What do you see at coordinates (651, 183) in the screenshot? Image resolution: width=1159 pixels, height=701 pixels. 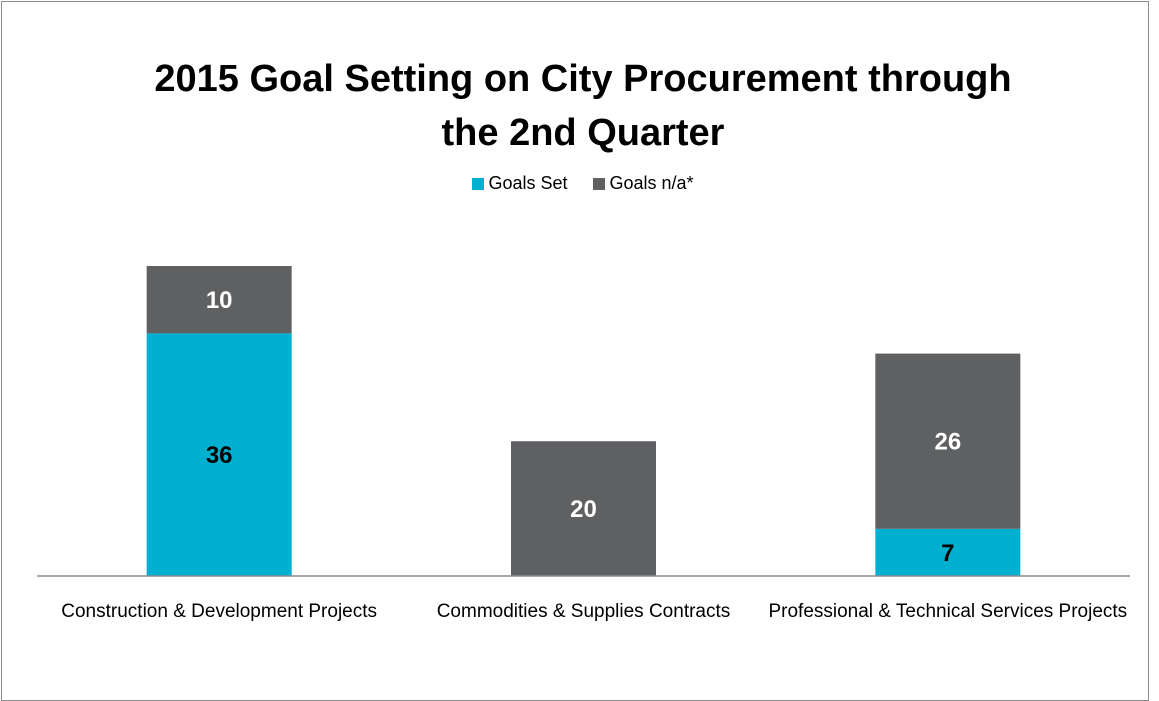 I see `legend-label: Goals n/a*` at bounding box center [651, 183].